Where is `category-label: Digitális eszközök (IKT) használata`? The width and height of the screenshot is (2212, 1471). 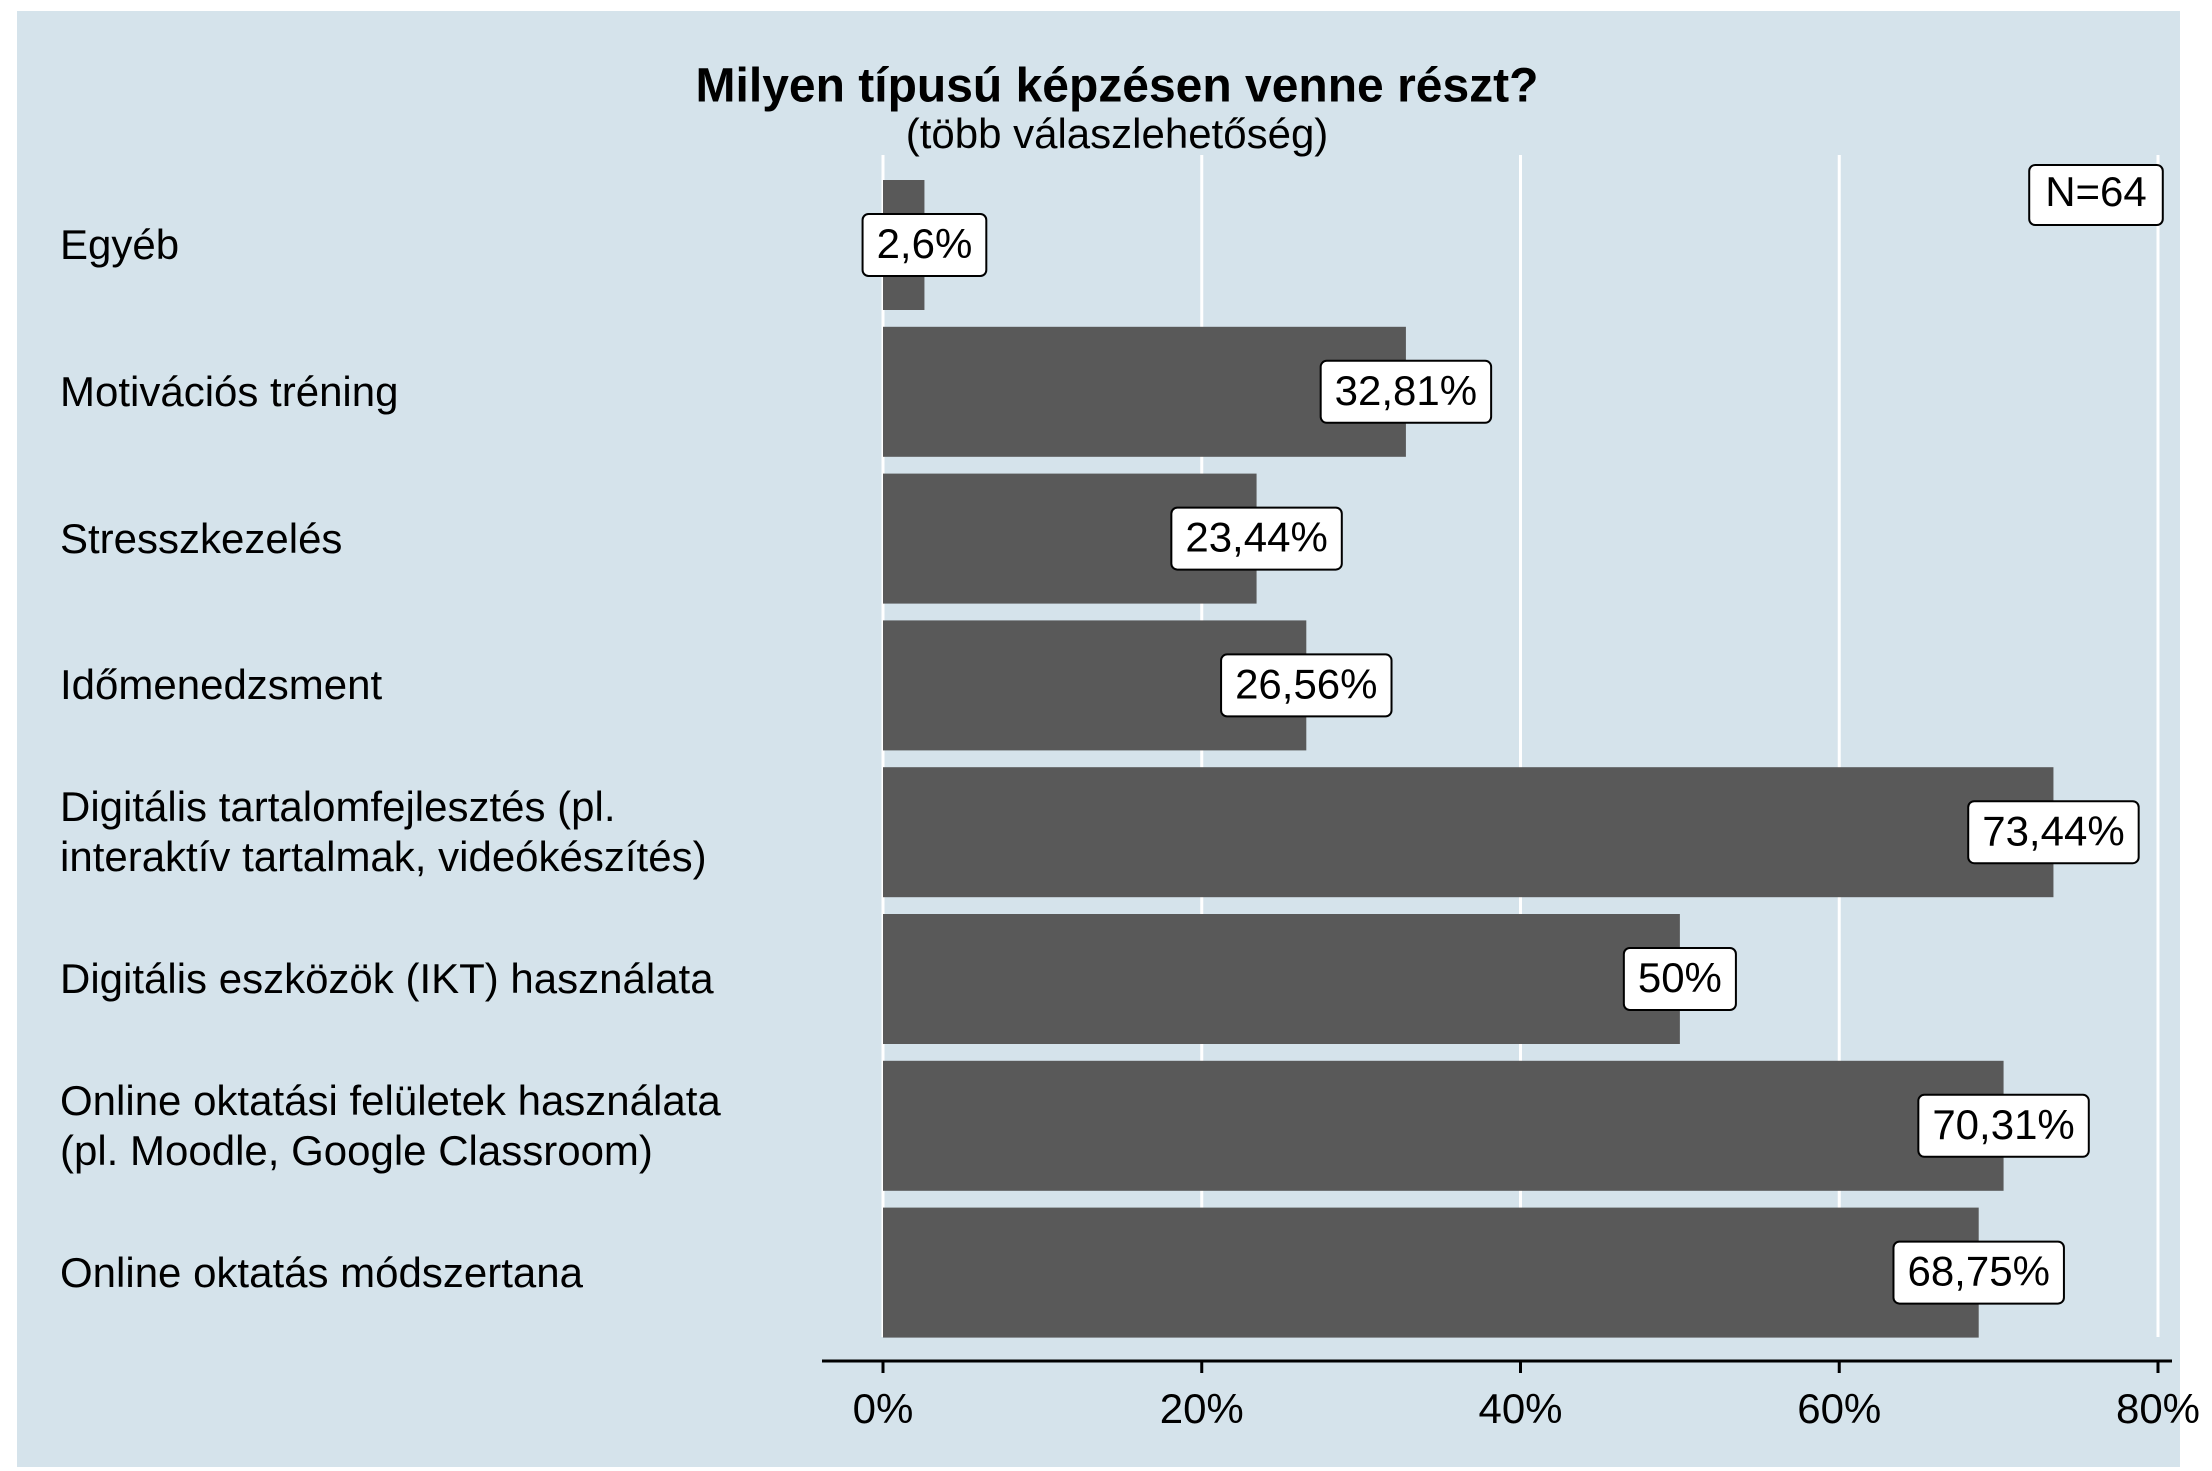 category-label: Digitális eszközök (IKT) használata is located at coordinates (387, 978).